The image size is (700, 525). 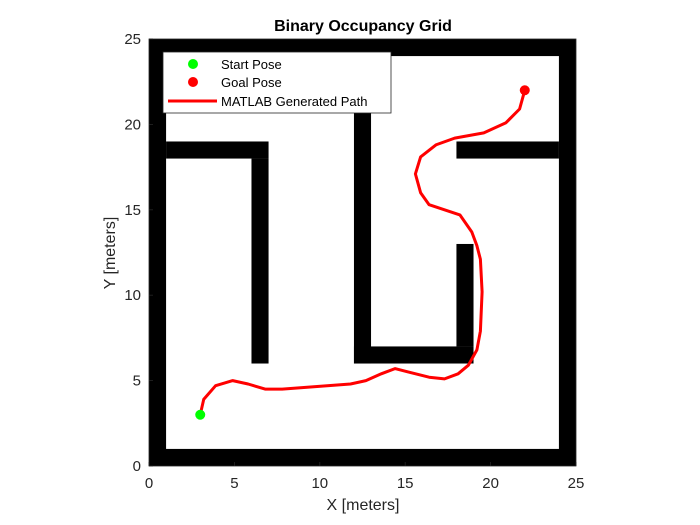 I want to click on y-tick-label: 15, so click(x=132, y=210).